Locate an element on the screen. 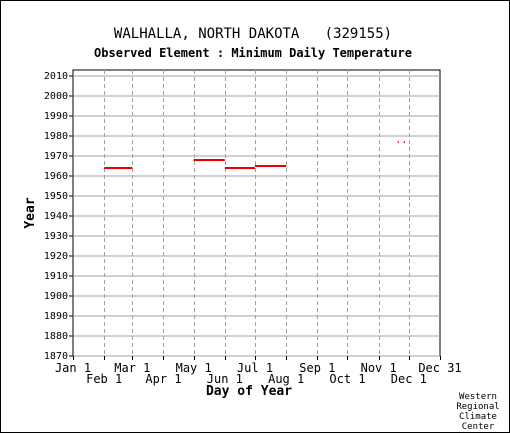 Image resolution: width=510 pixels, height=434 pixels. y-tick-label: 1950 is located at coordinates (56, 196).